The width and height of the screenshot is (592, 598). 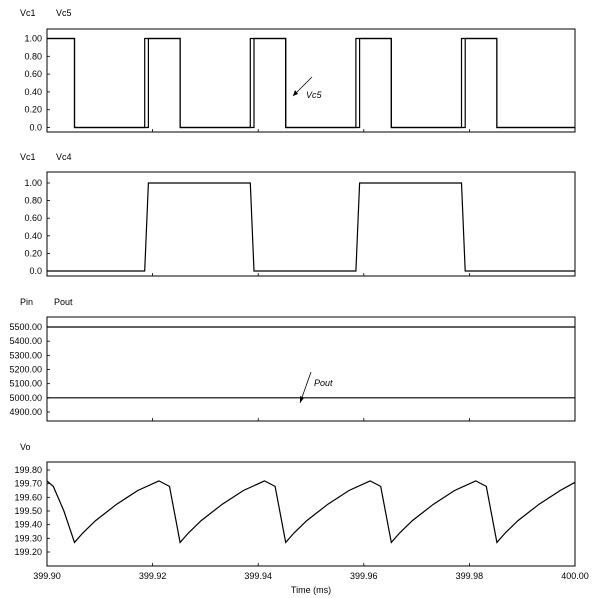 What do you see at coordinates (302, 399) in the screenshot?
I see `annotation-arrowhead-pout` at bounding box center [302, 399].